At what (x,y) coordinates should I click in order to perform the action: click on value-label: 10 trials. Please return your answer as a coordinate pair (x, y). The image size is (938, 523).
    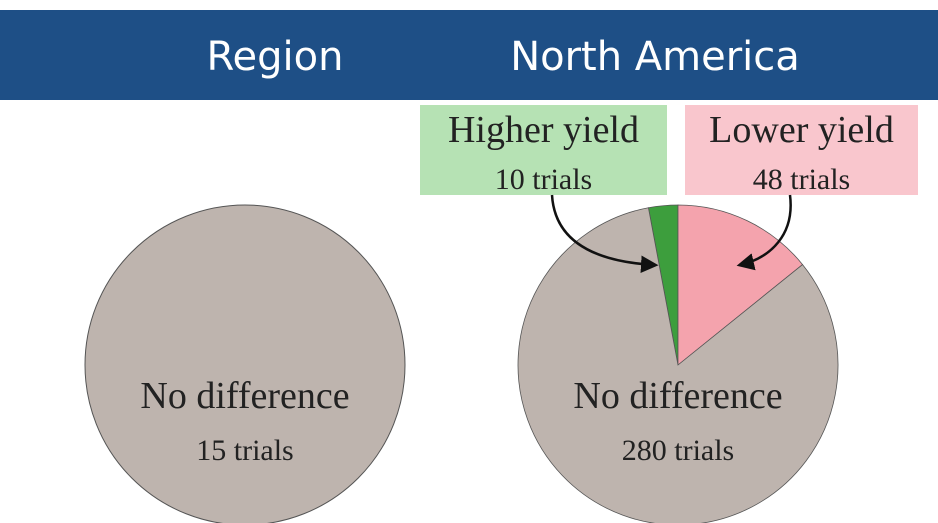
    Looking at the image, I should click on (544, 179).